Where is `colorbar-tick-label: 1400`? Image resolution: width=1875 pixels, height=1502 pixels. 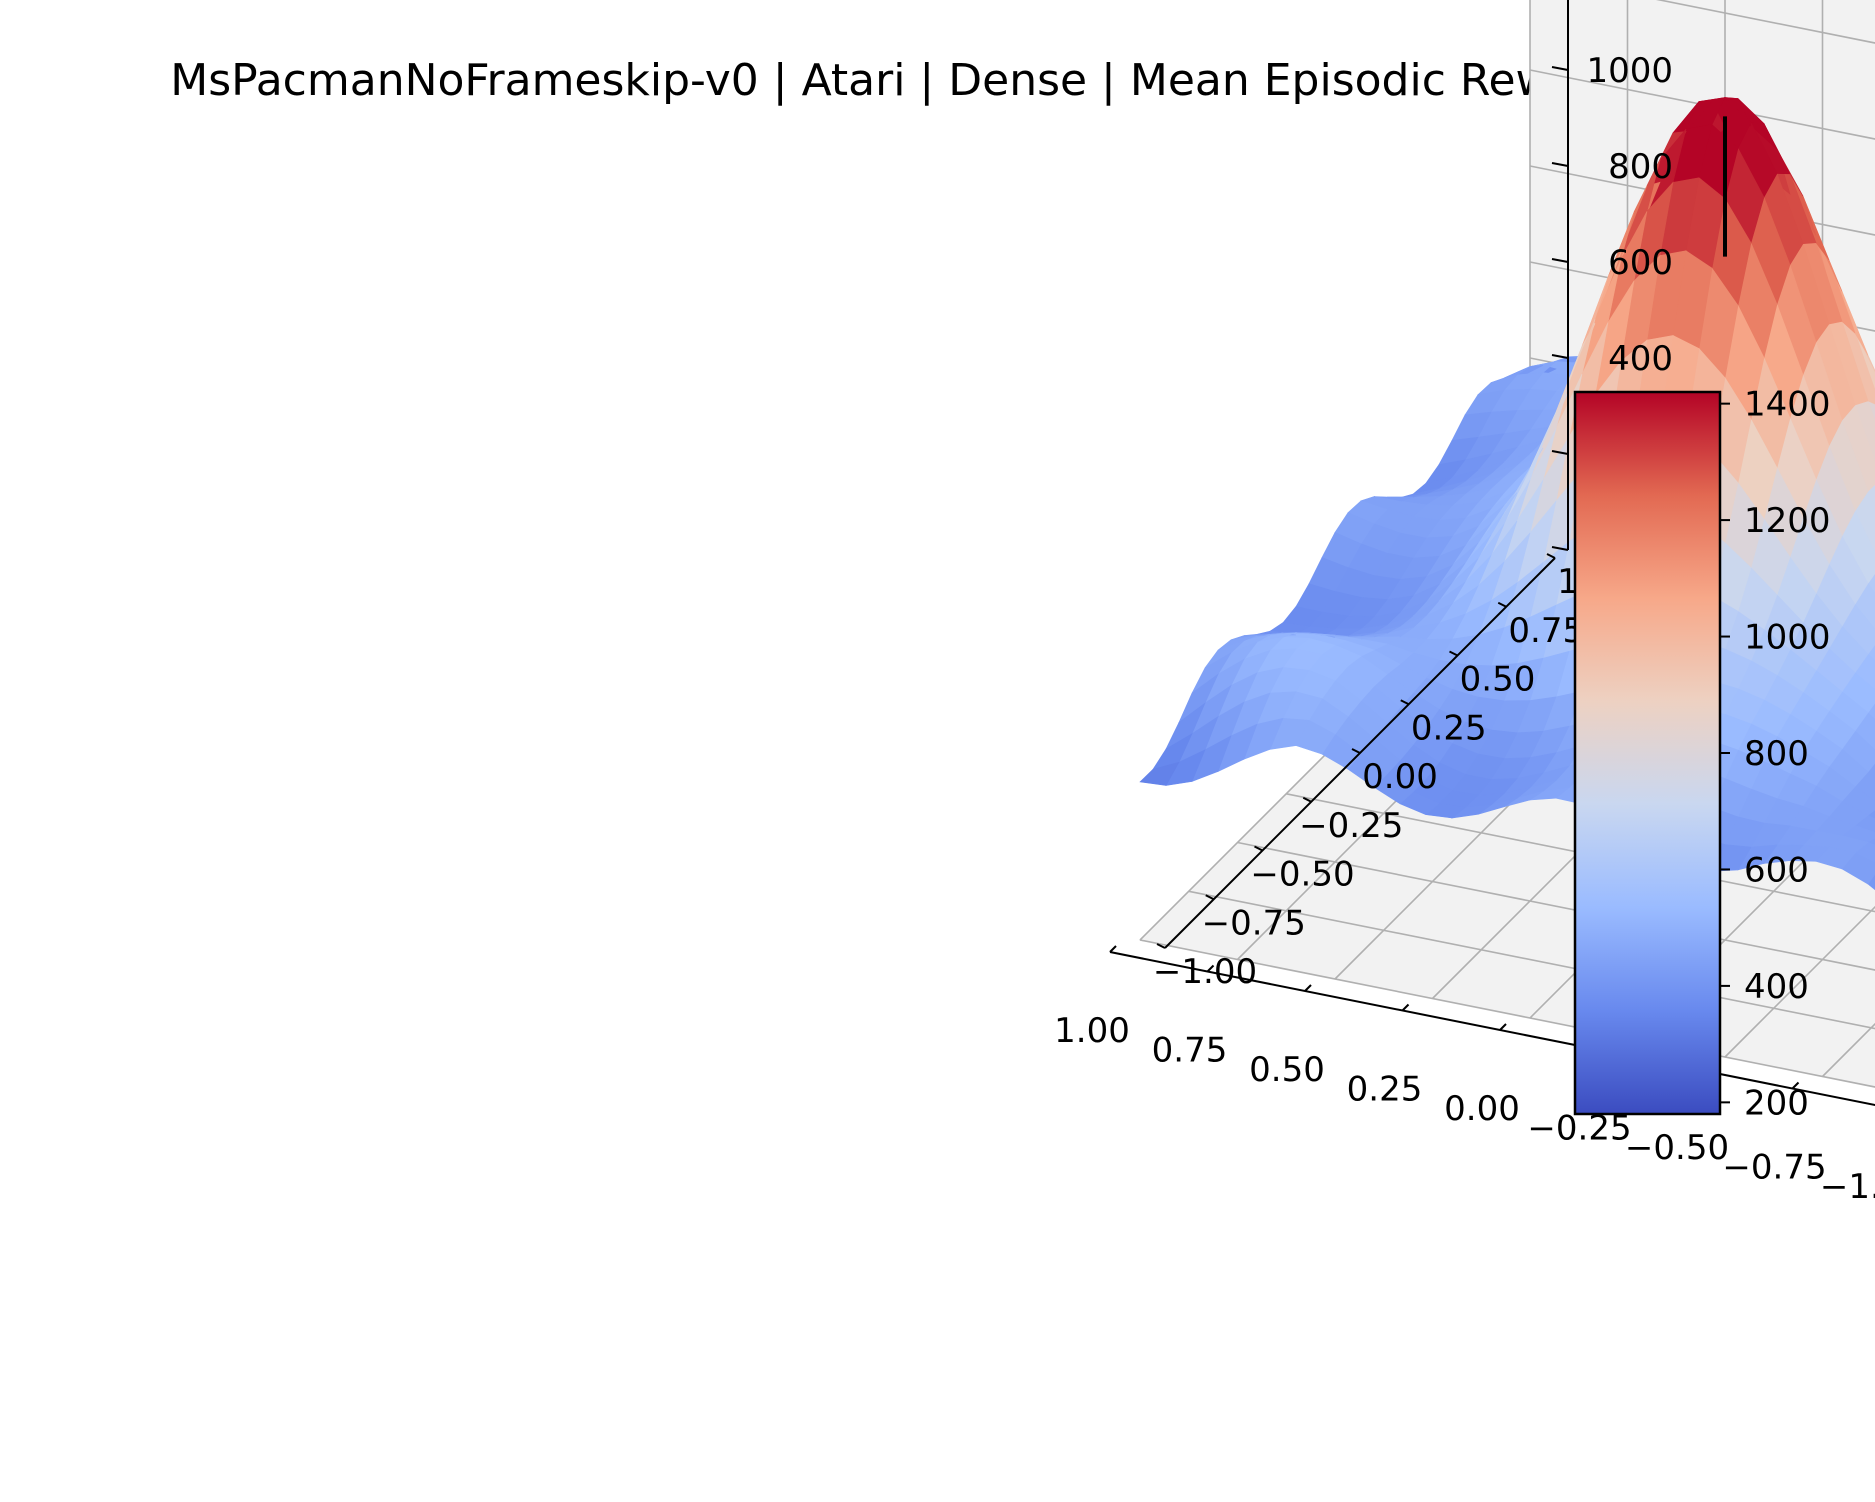 colorbar-tick-label: 1400 is located at coordinates (1787, 405).